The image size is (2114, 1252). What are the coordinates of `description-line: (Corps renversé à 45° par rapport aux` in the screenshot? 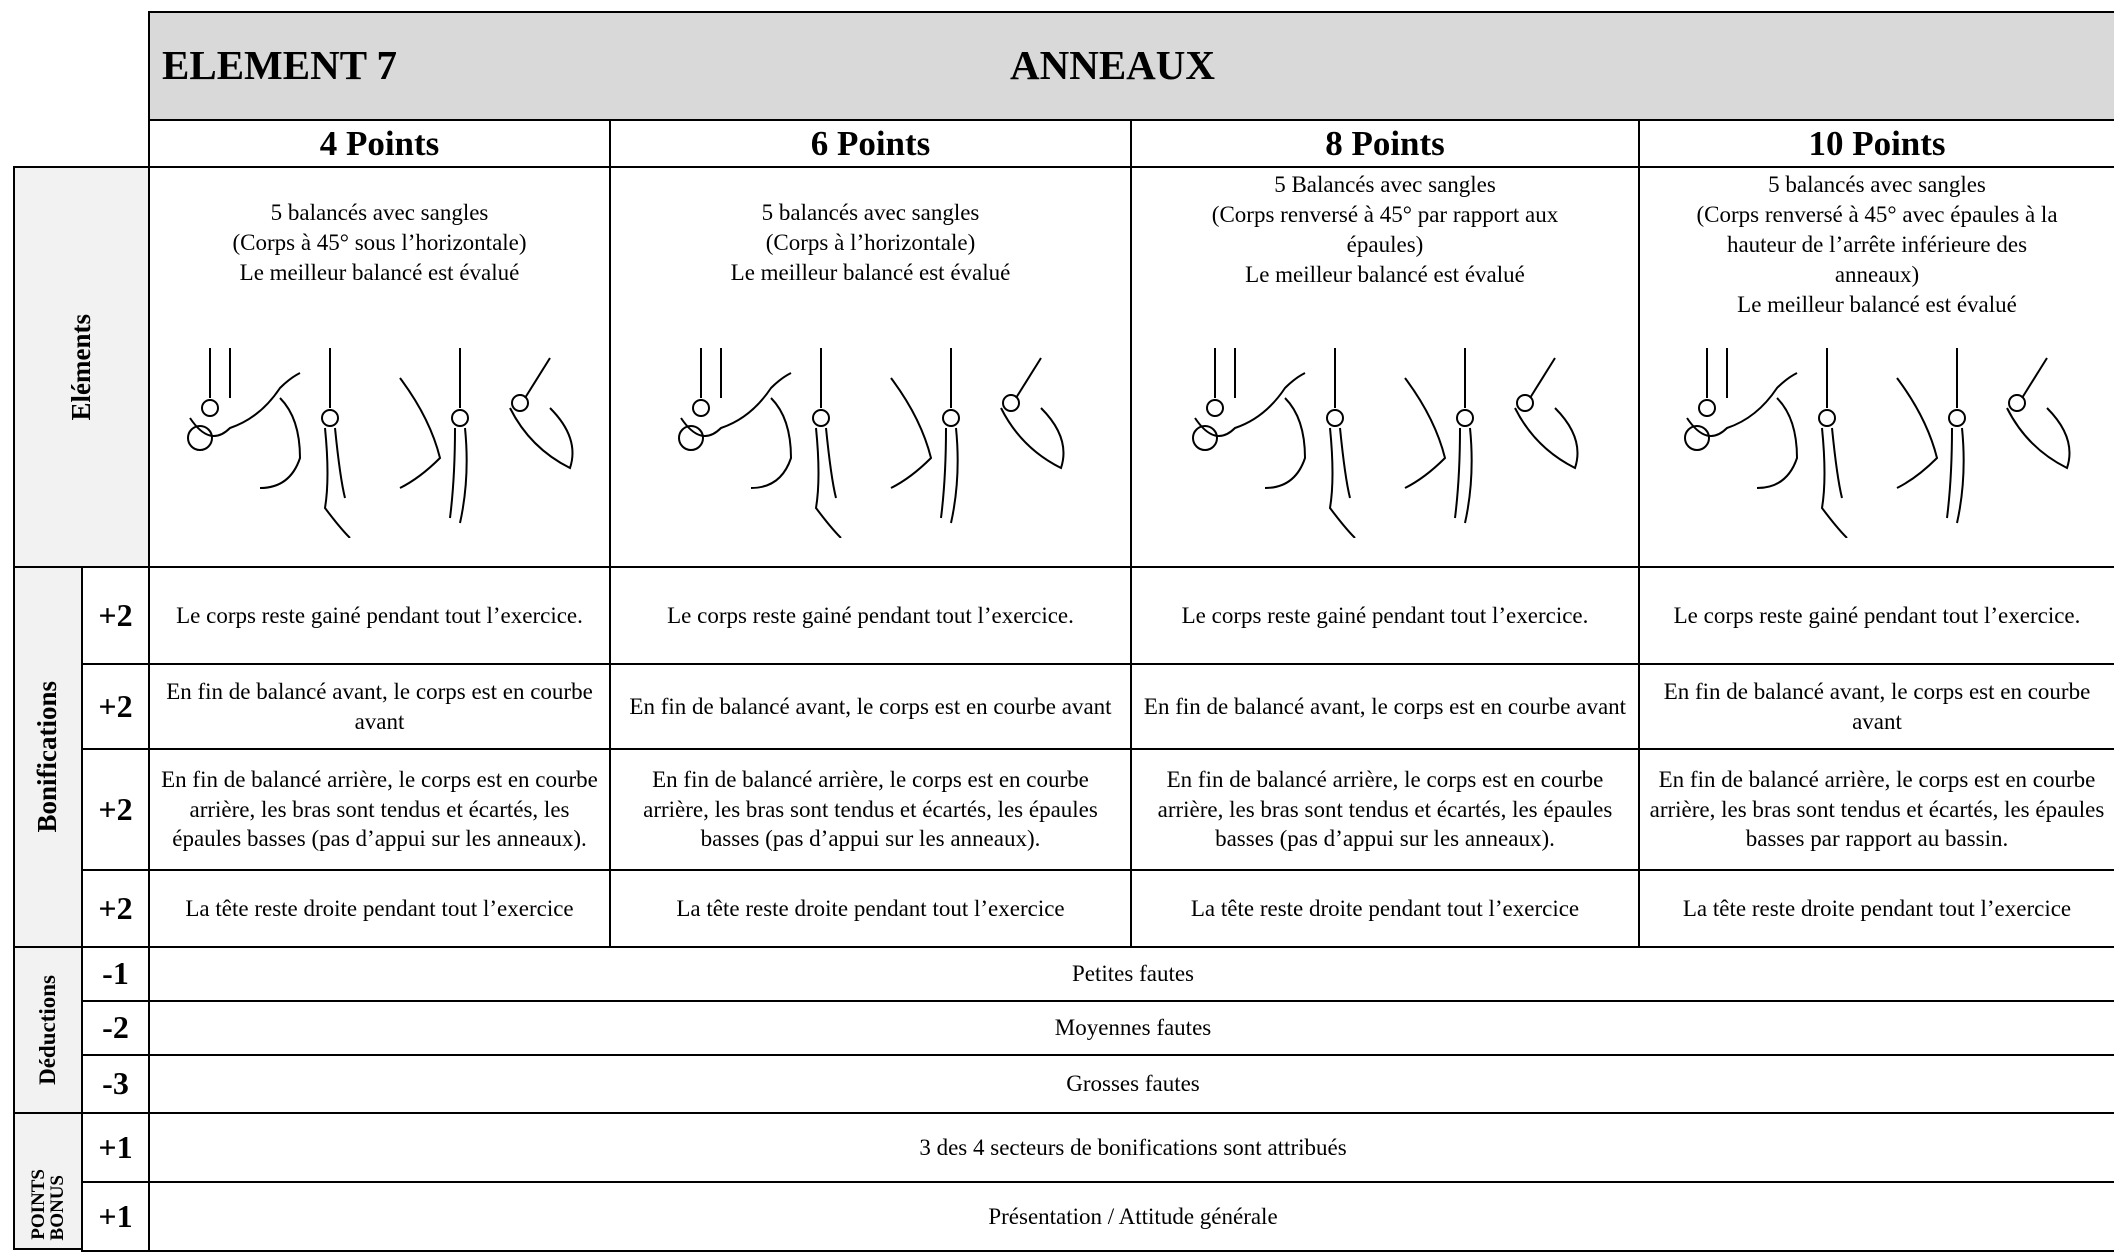 It's located at (1385, 214).